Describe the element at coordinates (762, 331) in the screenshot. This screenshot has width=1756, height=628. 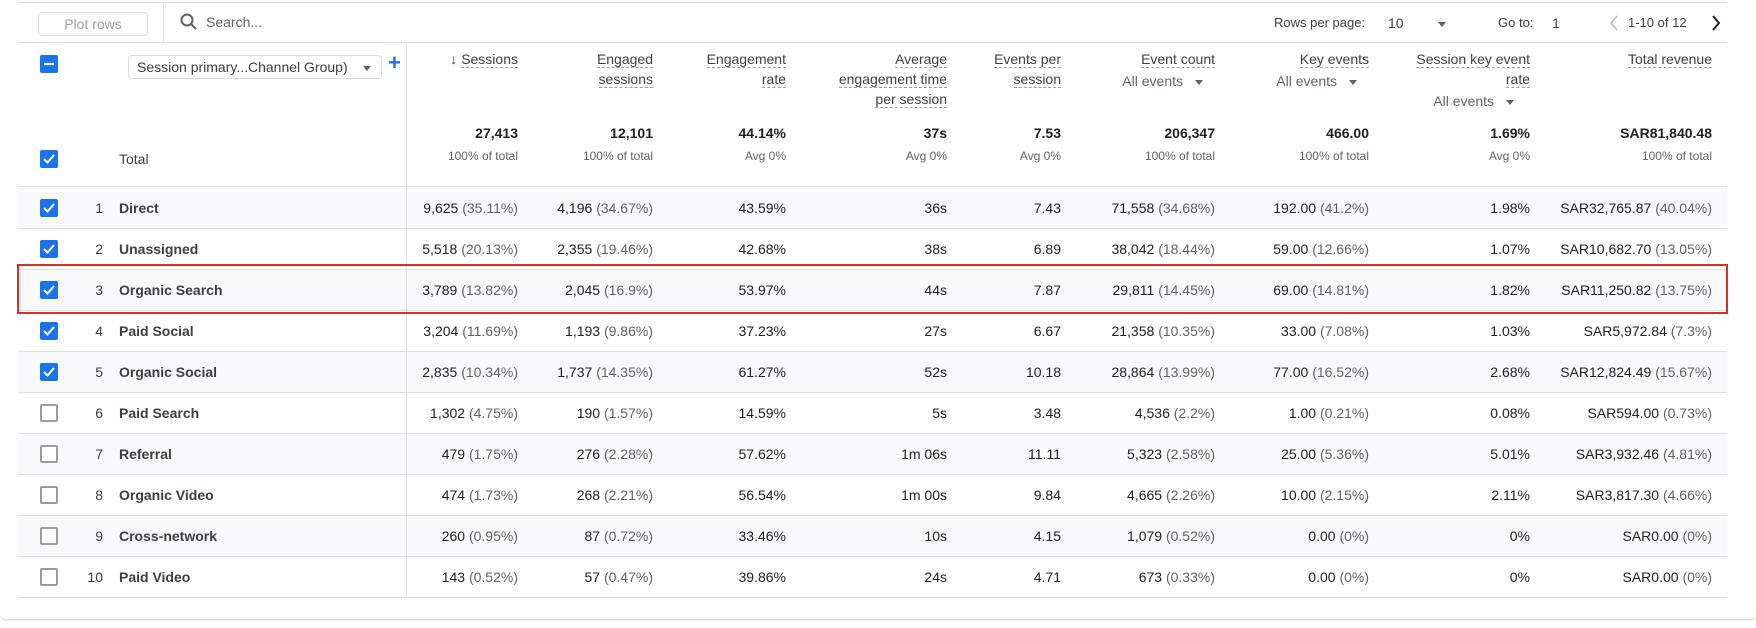
I see `metric-value: 37.23%` at that location.